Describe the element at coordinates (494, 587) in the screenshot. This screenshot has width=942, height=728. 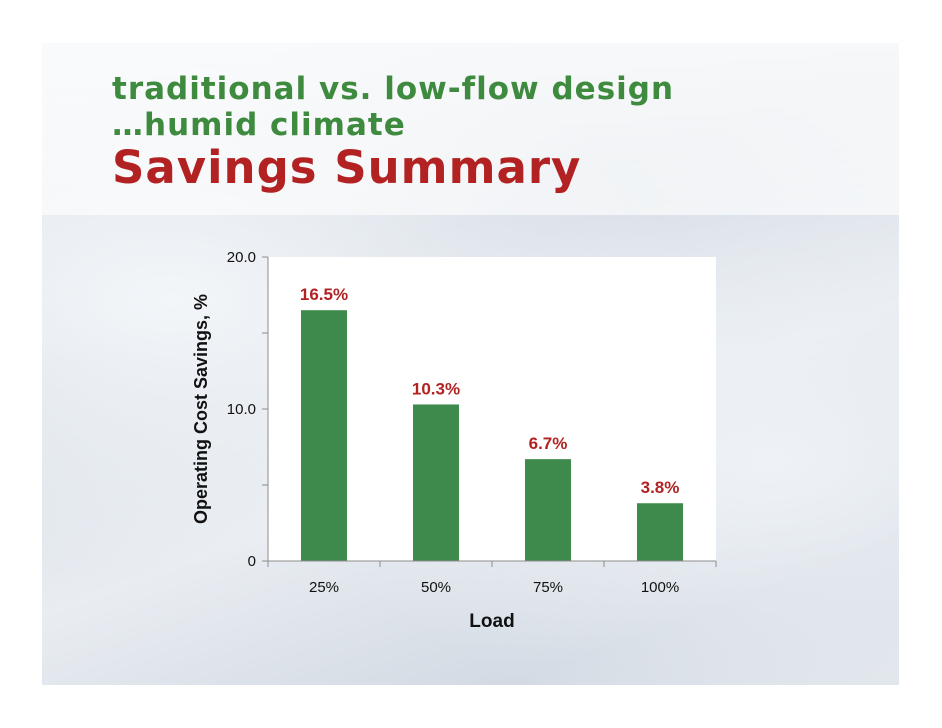
I see `x-tick-labels-group: 25% 50% 75% 100%` at that location.